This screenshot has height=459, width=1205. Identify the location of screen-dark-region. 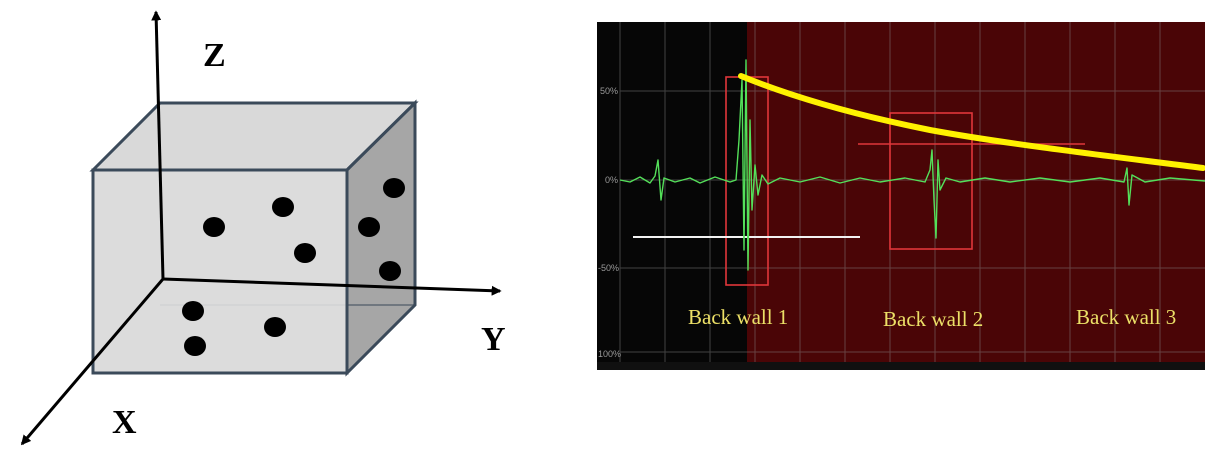
(672, 196).